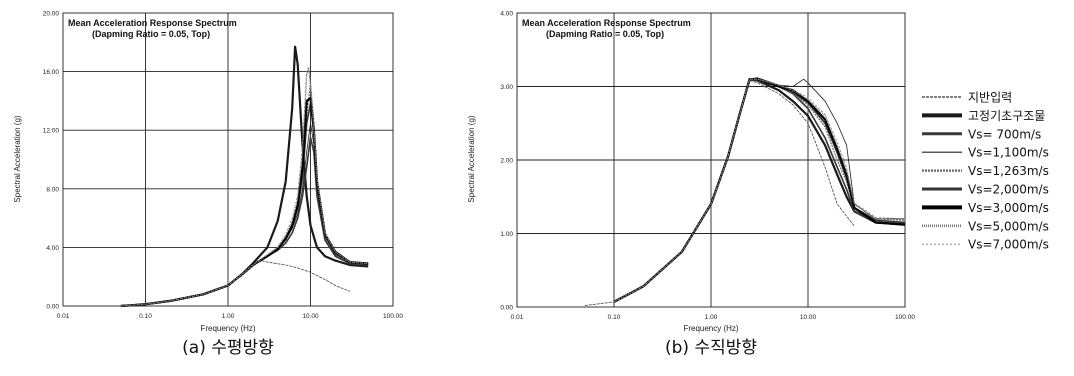 The image size is (1074, 376). What do you see at coordinates (51, 14) in the screenshot?
I see `chart-a-ytick-label: 20.00` at bounding box center [51, 14].